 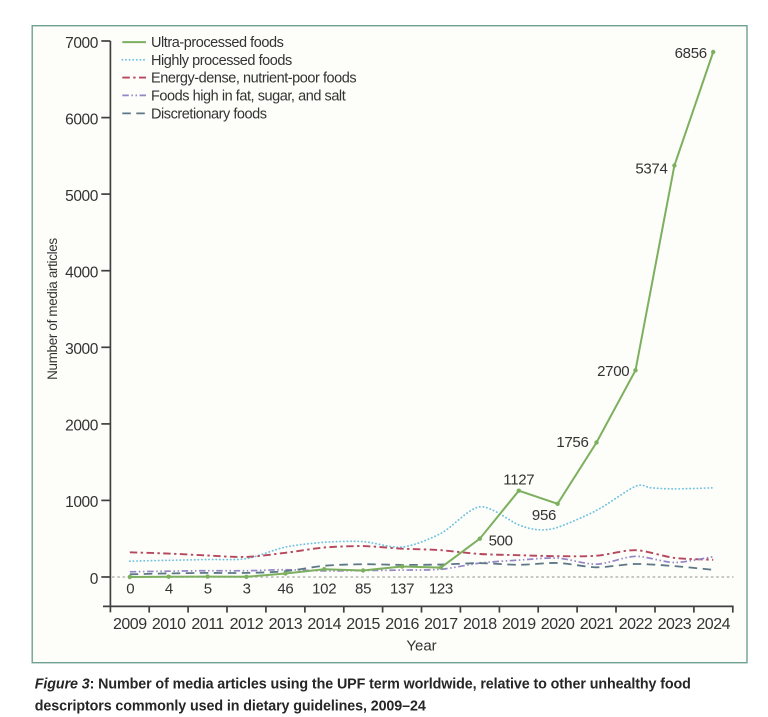 I want to click on svg-text: 1000, so click(x=82, y=502).